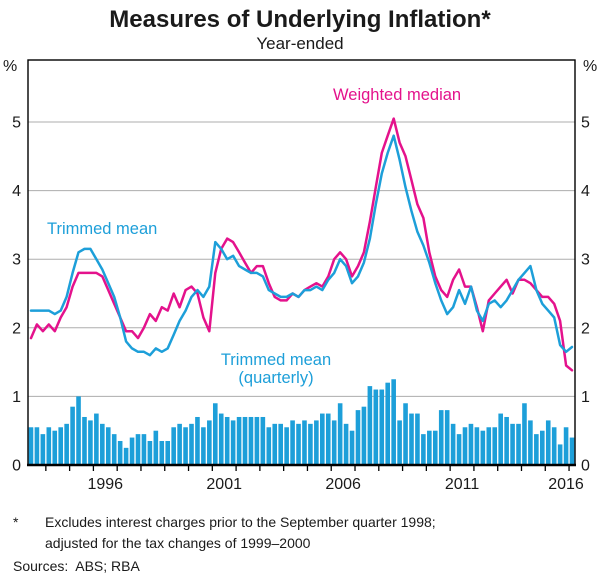  What do you see at coordinates (397, 95) in the screenshot?
I see `weighted-median-label: Weighted median` at bounding box center [397, 95].